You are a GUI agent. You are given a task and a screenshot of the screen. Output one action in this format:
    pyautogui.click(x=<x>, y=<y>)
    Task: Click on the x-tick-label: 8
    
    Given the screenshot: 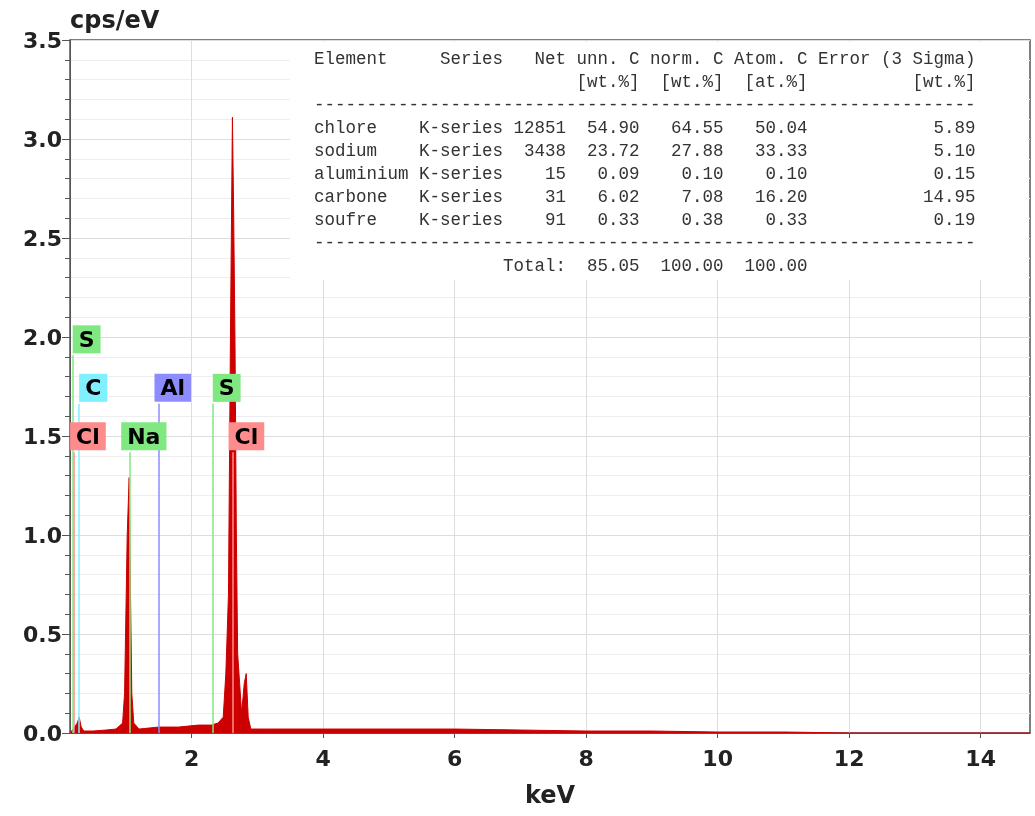 What is the action you would take?
    pyautogui.click(x=586, y=758)
    